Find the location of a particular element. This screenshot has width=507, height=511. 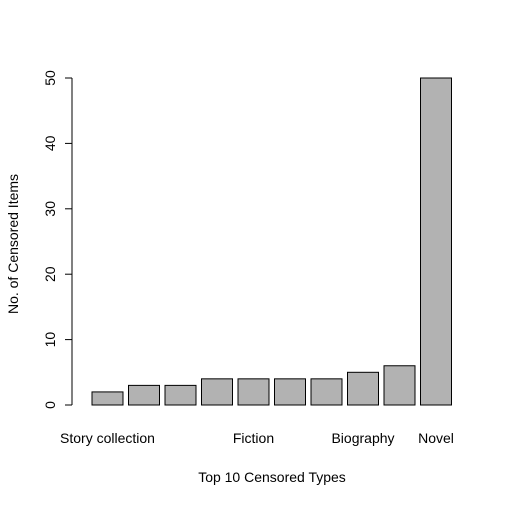

y-axis: 0 10 20 30 40 50 is located at coordinates (57, 239).